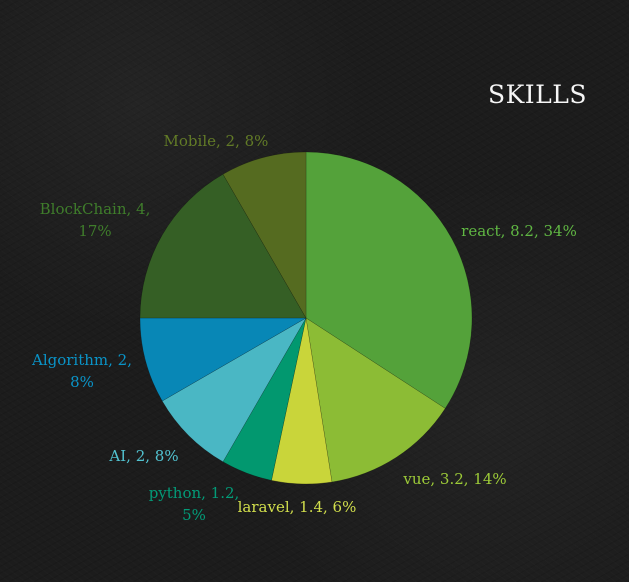  Describe the element at coordinates (375, 400) in the screenshot. I see `pie-slice-vue` at that location.